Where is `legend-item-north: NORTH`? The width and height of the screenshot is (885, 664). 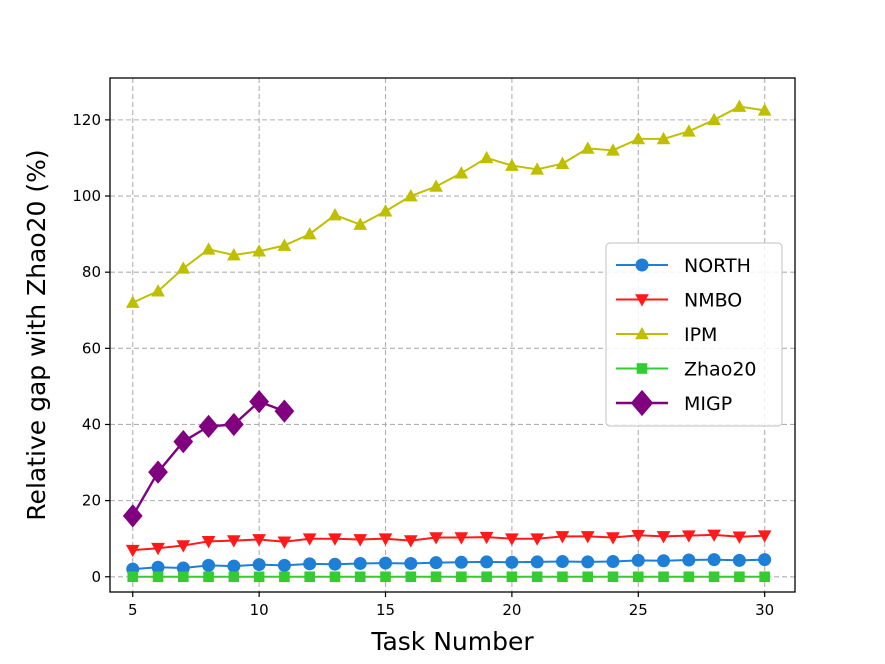 legend-item-north: NORTH is located at coordinates (683, 266).